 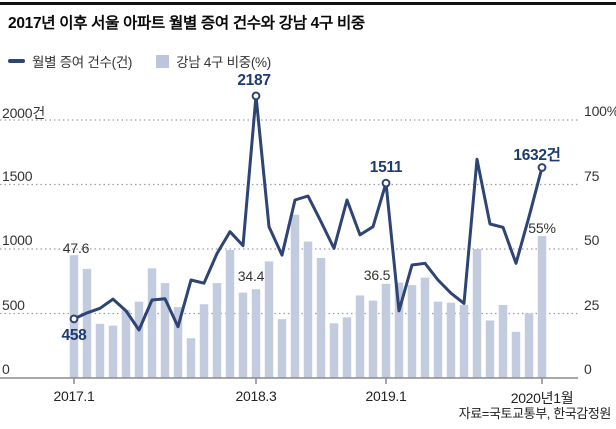 What do you see at coordinates (542, 398) in the screenshot?
I see `x-axis-tick-label: 2020년1월` at bounding box center [542, 398].